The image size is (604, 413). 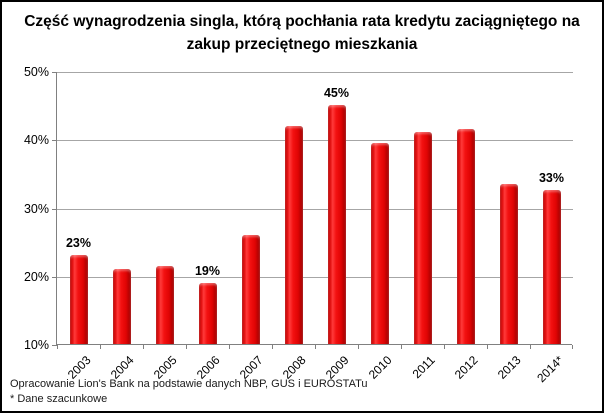 I want to click on y-axis-label: 20%, so click(x=36, y=276).